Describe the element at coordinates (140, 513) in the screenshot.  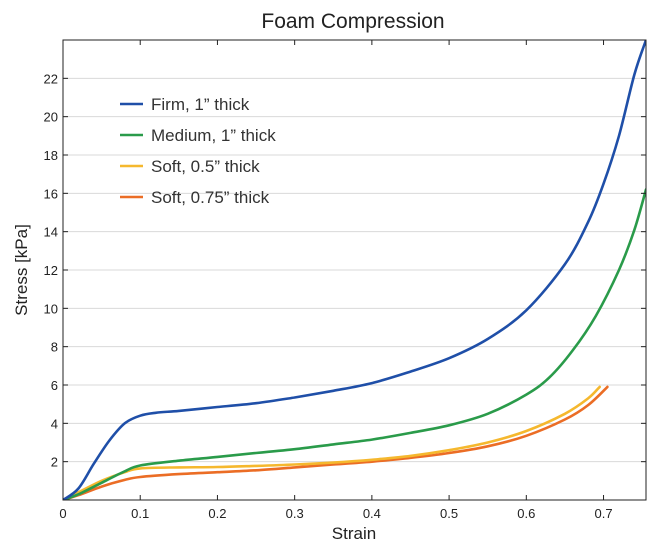
I see `x-tick-label: 0.1` at that location.